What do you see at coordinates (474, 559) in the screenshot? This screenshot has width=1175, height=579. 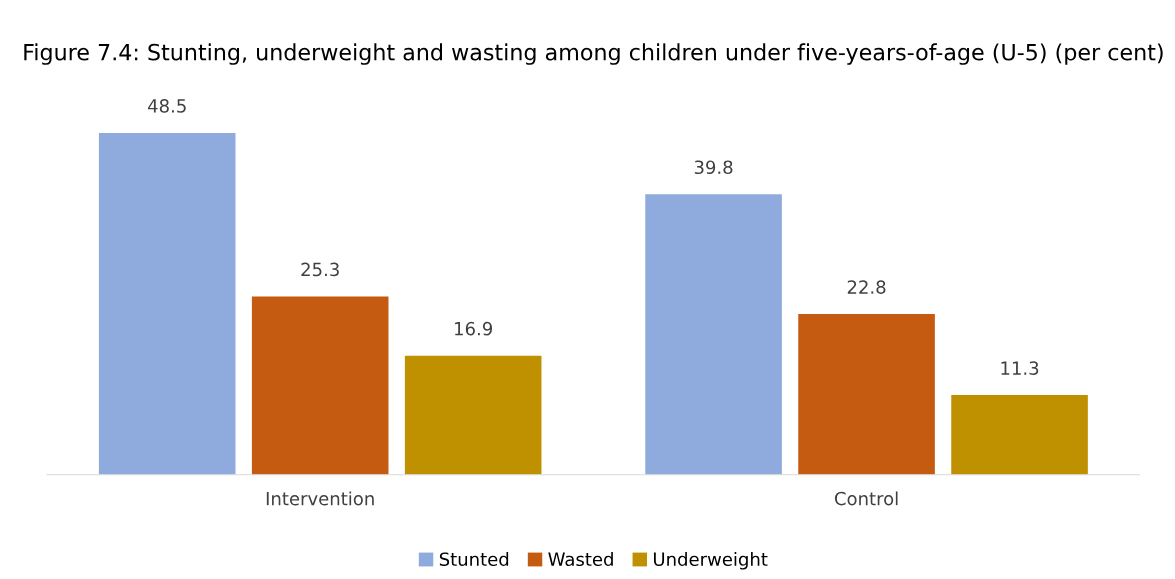 I see `legend-label: Stunted` at bounding box center [474, 559].